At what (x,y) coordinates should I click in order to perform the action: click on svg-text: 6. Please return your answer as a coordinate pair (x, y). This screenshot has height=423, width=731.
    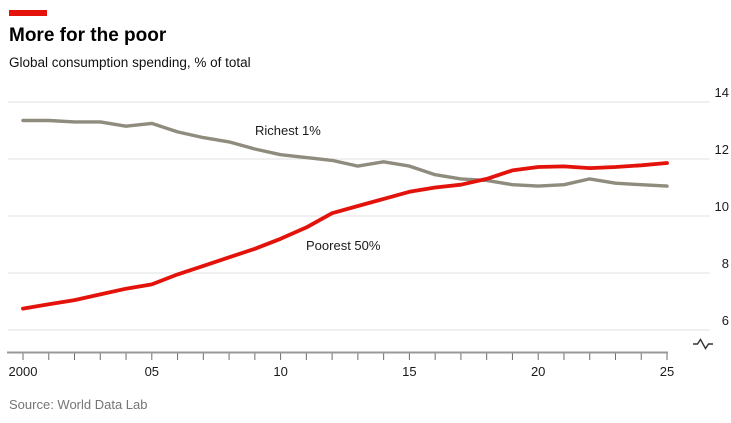
    Looking at the image, I should click on (725, 320).